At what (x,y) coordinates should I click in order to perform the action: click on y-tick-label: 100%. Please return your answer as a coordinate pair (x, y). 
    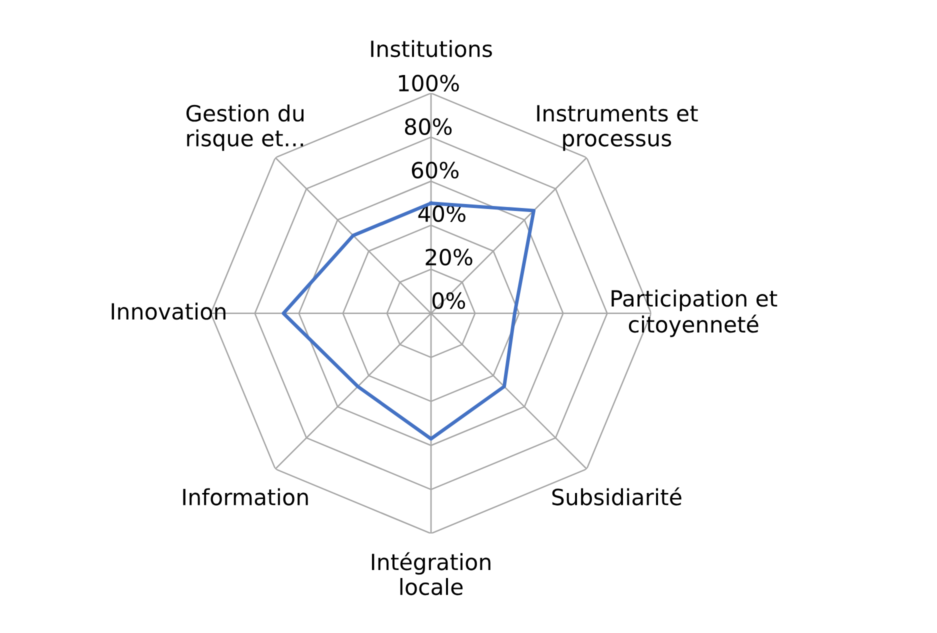
    Looking at the image, I should click on (429, 83).